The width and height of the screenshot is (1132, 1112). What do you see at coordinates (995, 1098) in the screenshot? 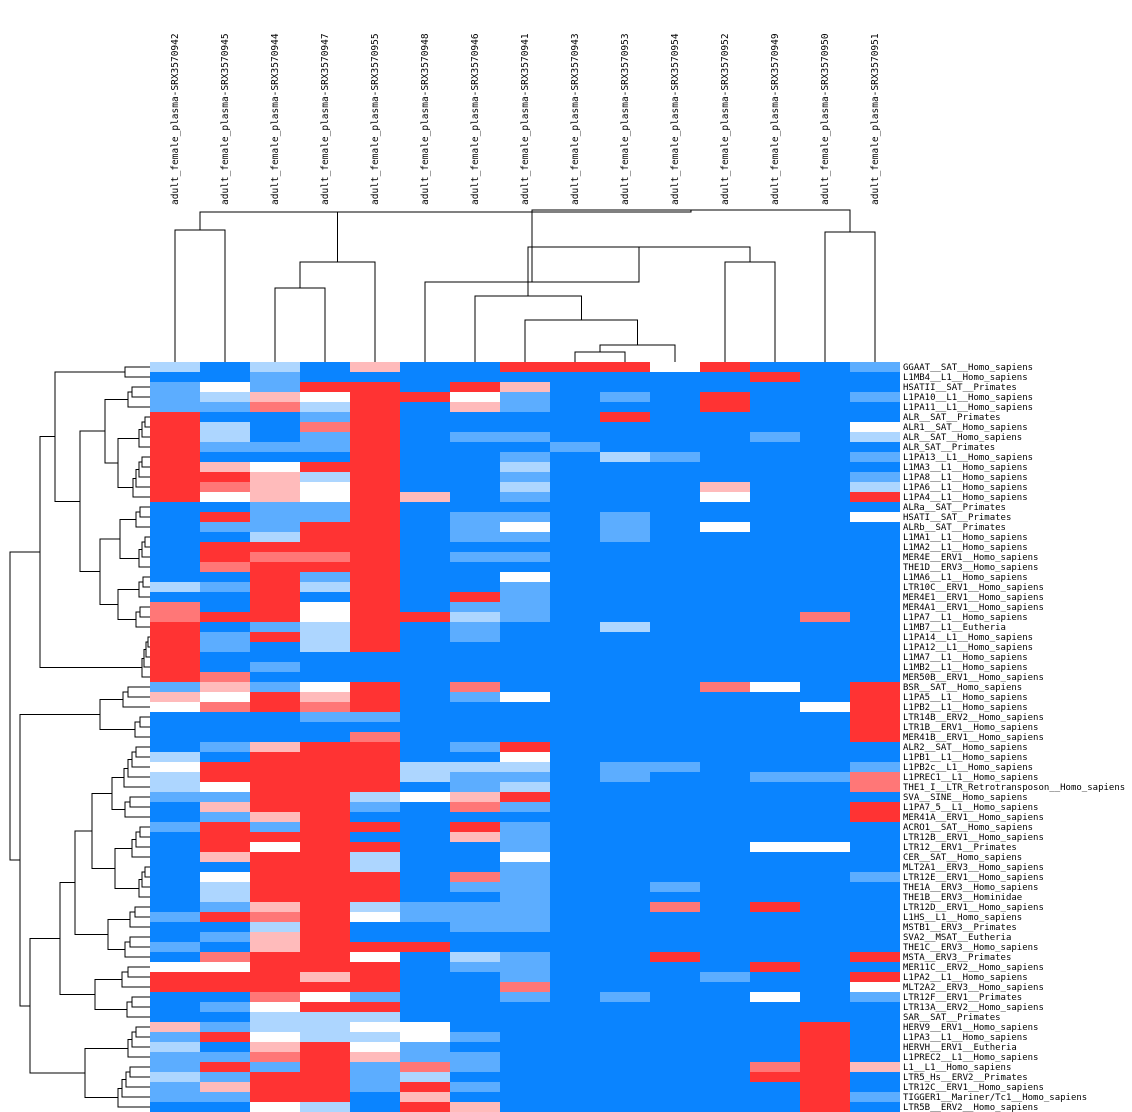
I see `row-label: TIGGER1__Mariner/Tc1__Homo_sapiens` at bounding box center [995, 1098].